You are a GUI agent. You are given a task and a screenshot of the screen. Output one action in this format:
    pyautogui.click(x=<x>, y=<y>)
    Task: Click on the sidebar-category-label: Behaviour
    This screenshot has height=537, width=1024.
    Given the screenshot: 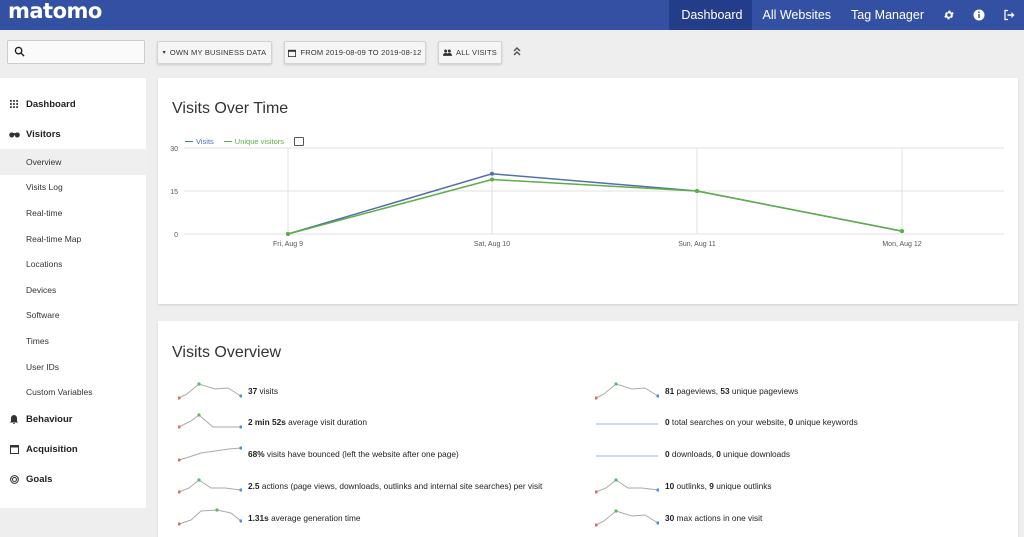 What is the action you would take?
    pyautogui.click(x=49, y=420)
    